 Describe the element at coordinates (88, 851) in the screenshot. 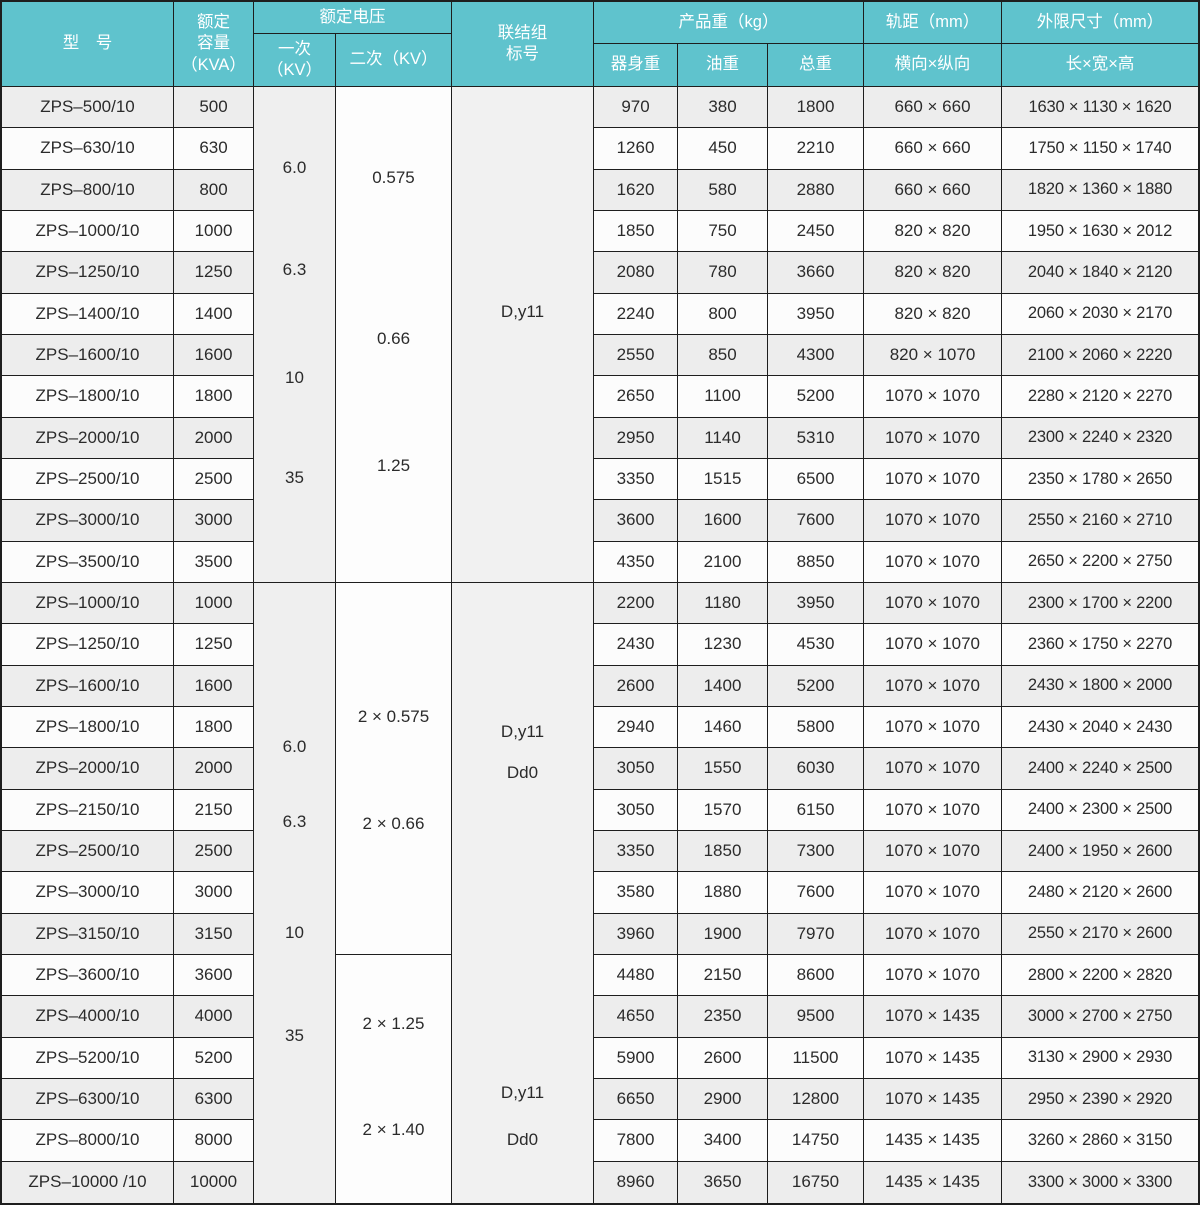

I see `cell-model: ZPS–2500/10` at that location.